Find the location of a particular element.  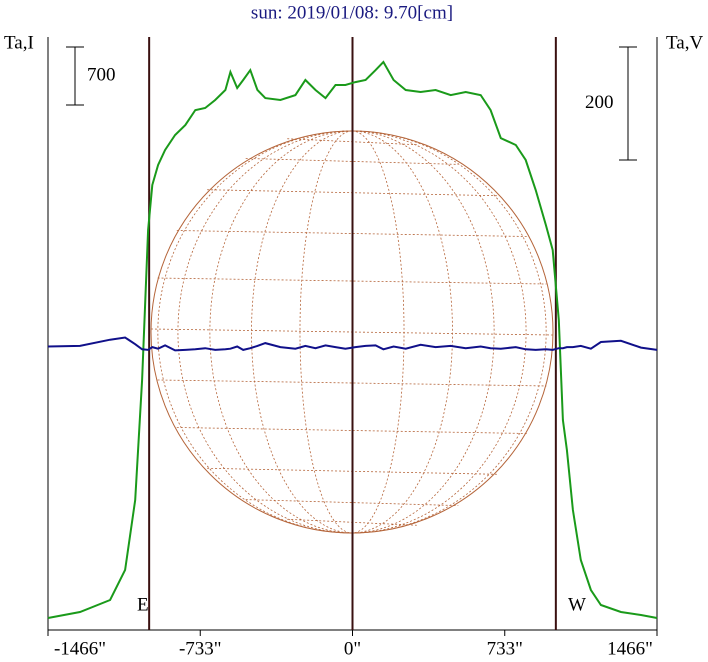

series-line is located at coordinates (352, 344).